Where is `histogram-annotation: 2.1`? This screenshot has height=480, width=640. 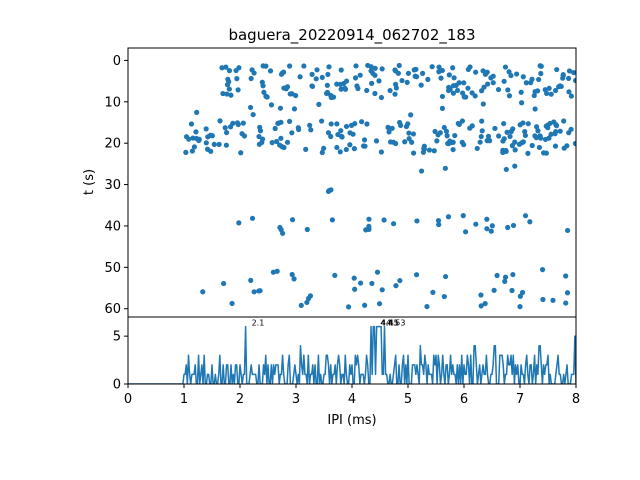
histogram-annotation: 2.1 is located at coordinates (258, 323).